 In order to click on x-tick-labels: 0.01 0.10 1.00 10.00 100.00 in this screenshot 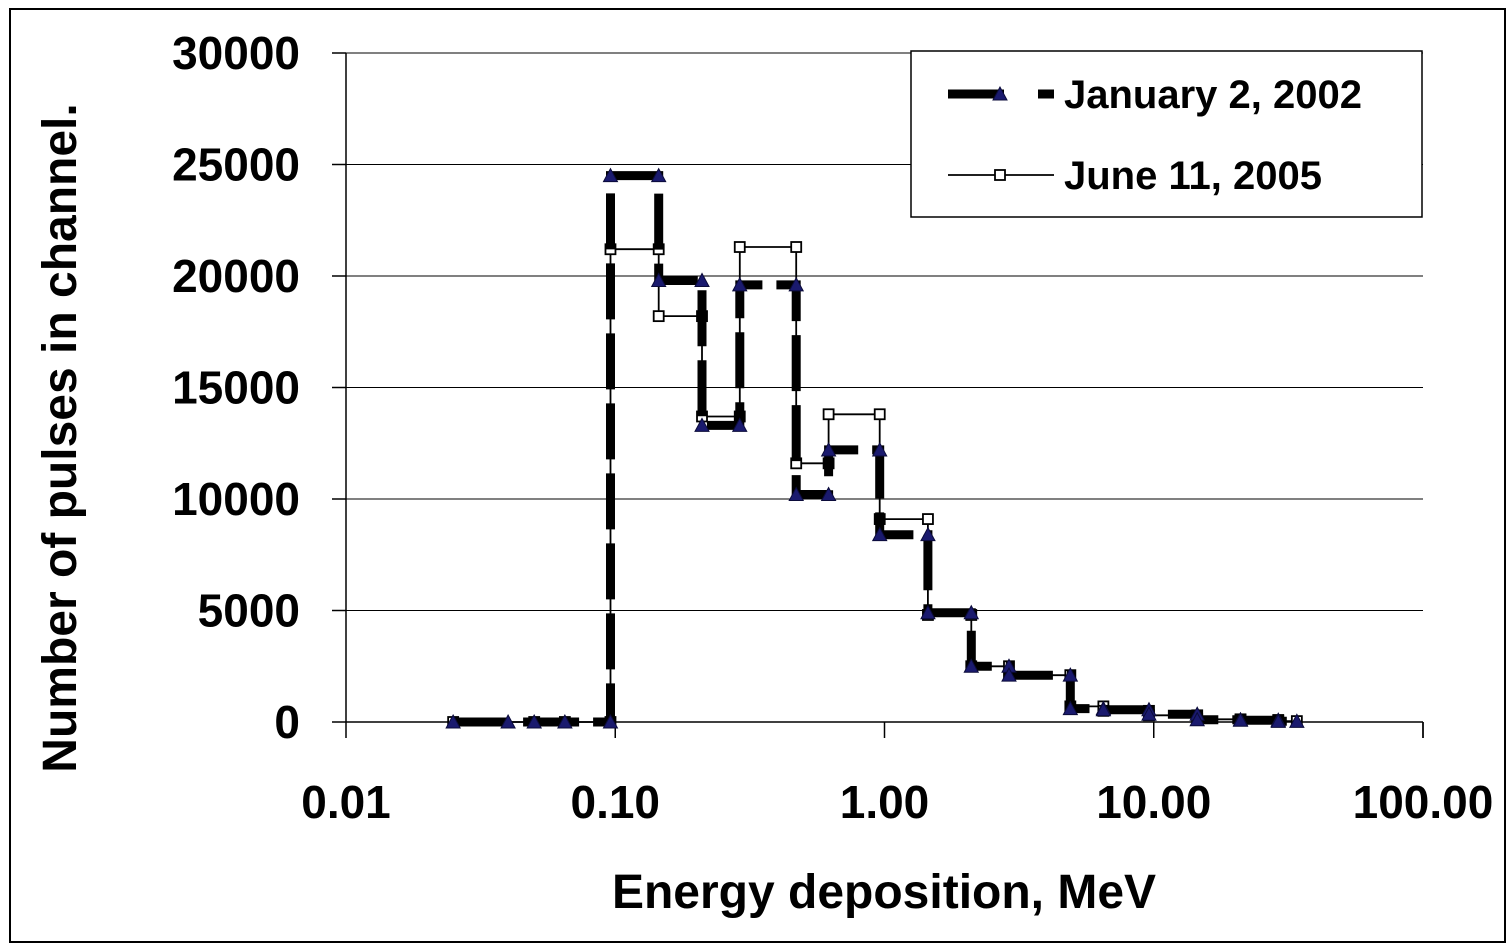, I will do `click(897, 802)`.